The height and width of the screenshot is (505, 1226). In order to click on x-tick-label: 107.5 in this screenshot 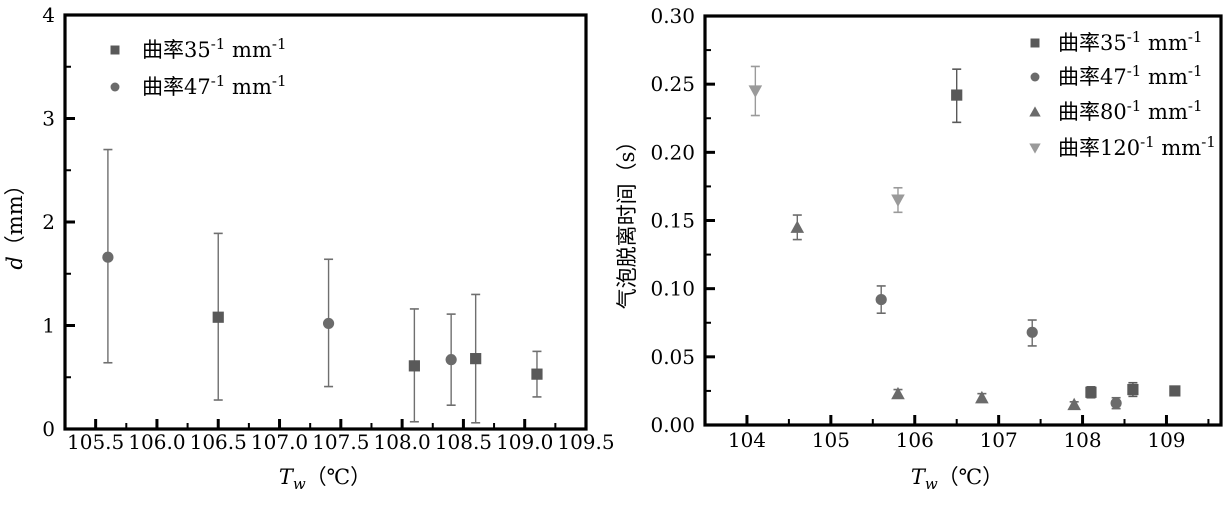, I will do `click(340, 442)`.